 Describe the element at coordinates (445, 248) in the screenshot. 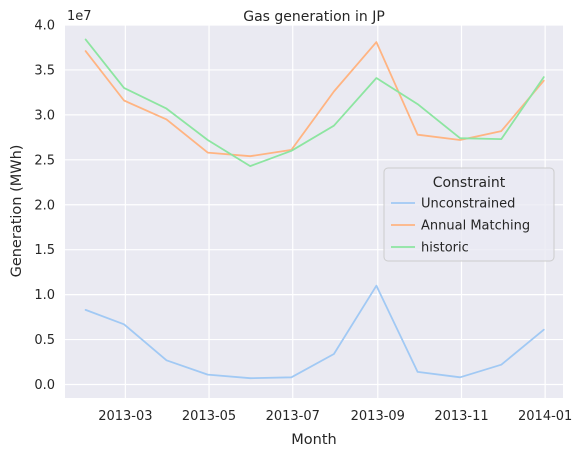

I see `legend-label-historic: historic` at that location.